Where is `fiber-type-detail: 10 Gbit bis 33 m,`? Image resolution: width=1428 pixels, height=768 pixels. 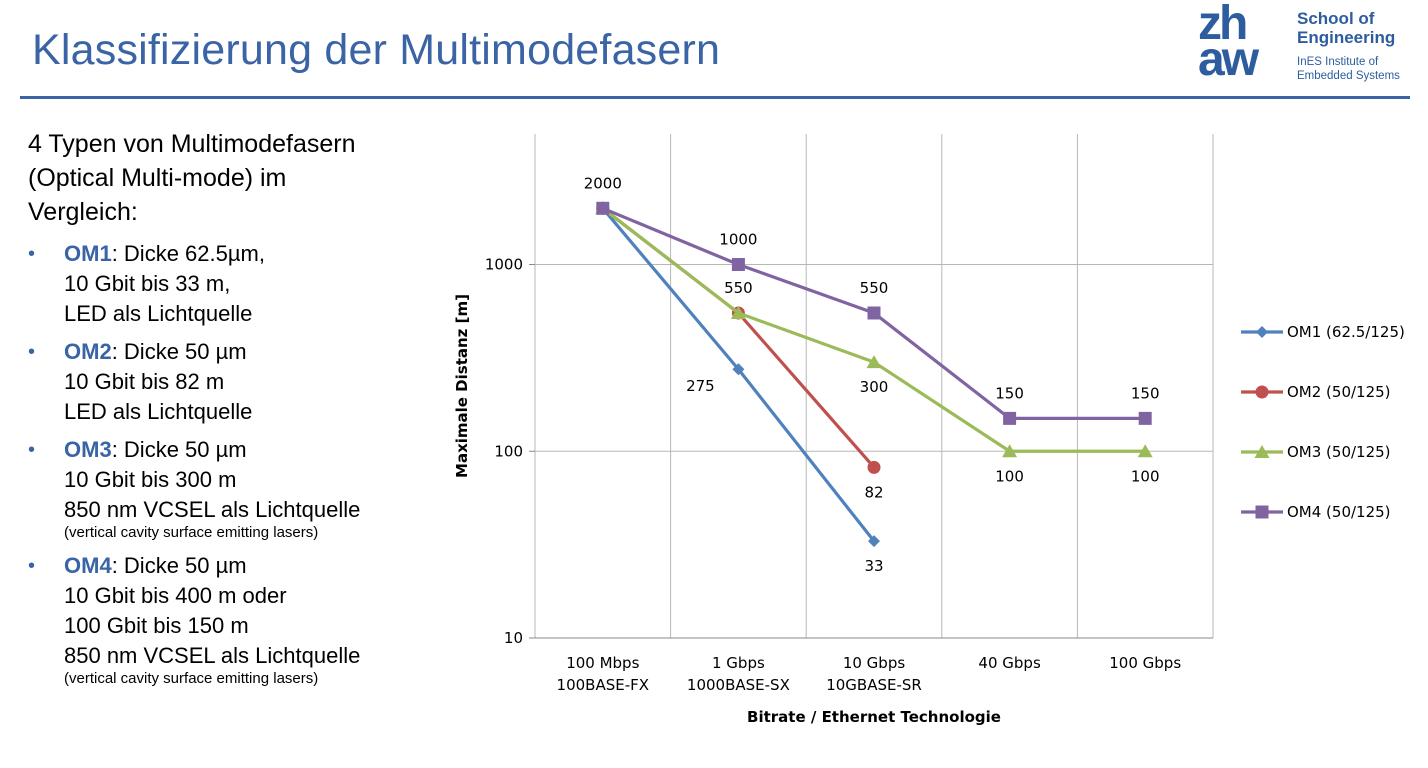
fiber-type-detail: 10 Gbit bis 33 m, is located at coordinates (147, 283).